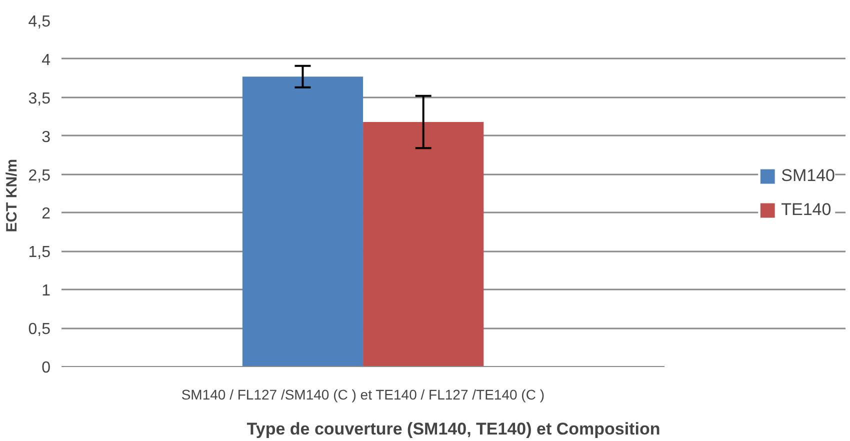 This screenshot has width=850, height=441. I want to click on x-tick-label: SM140 / FL127 /SM140 (C ) et TE140 / FL127 /TE140 (C ), so click(362, 394).